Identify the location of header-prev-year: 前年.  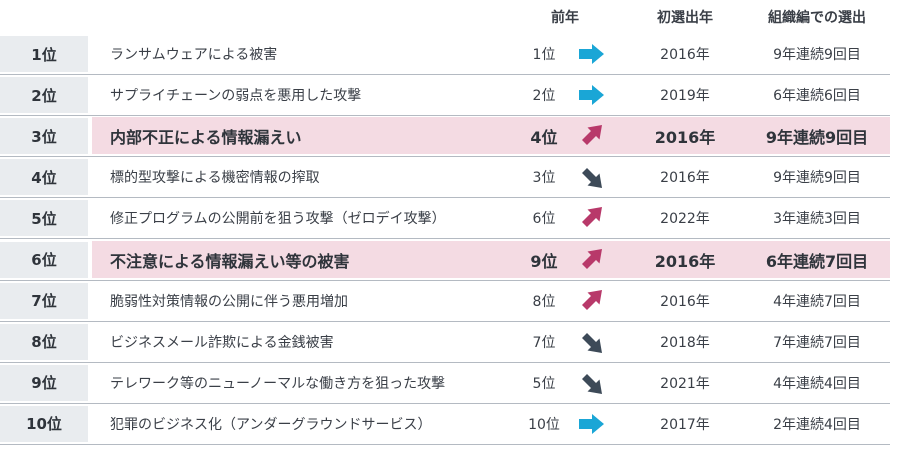
(565, 18).